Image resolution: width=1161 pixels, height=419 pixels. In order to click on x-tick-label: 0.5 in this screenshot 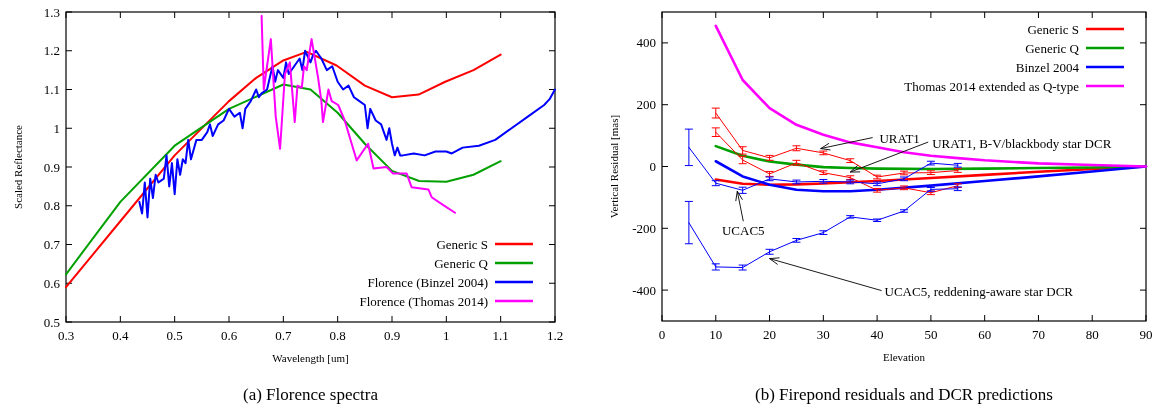, I will do `click(174, 335)`.